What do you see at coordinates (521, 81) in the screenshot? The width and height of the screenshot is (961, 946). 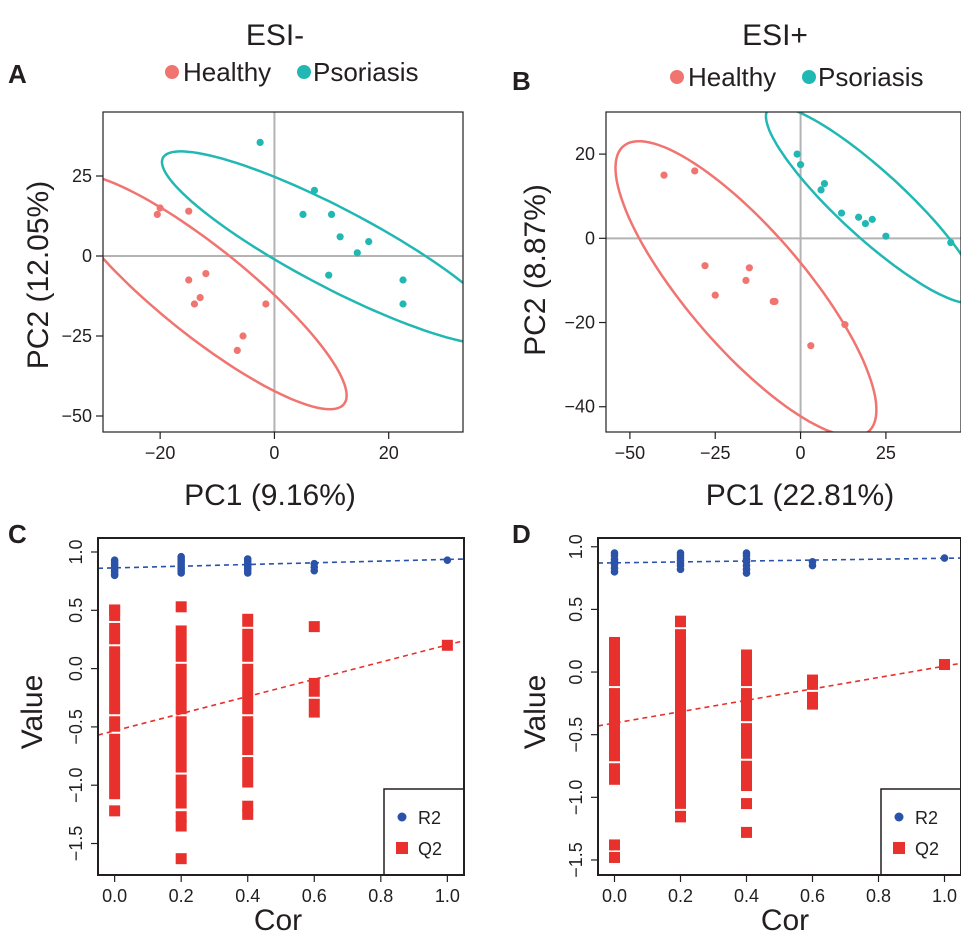 I see `panel-b-letter: B` at bounding box center [521, 81].